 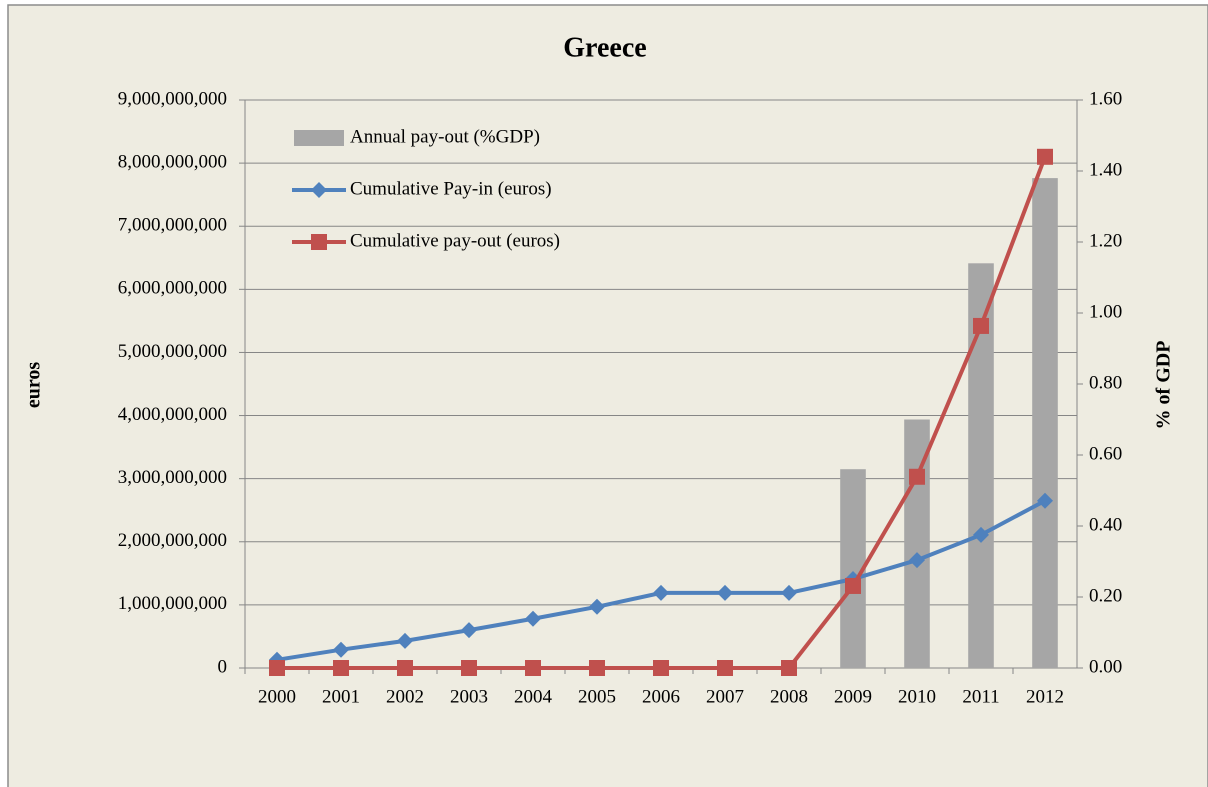 I want to click on y2-tick-label: 1.20, so click(x=1105, y=240).